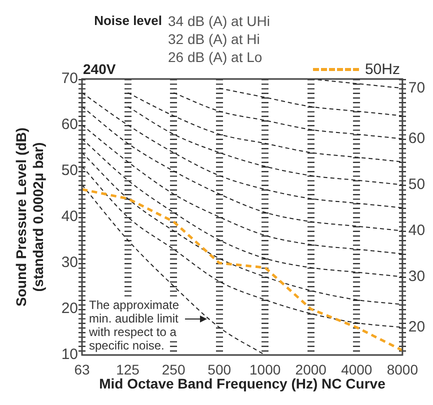 The height and width of the screenshot is (405, 433). Describe the element at coordinates (30, 217) in the screenshot. I see `y-axis-title: Sound Pressure Level (dB) (standard 0.0002μ bar)` at that location.